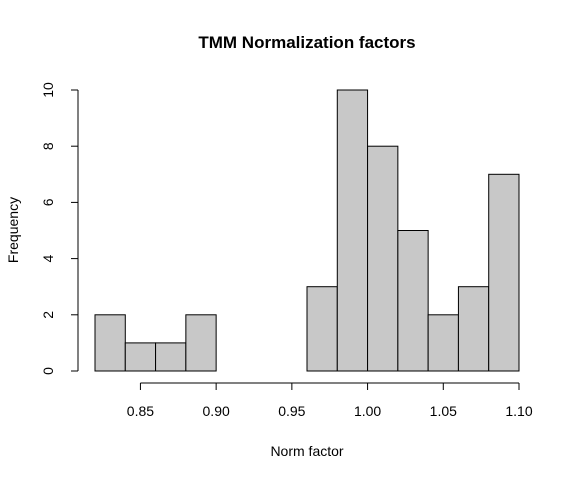  What do you see at coordinates (306, 42) in the screenshot?
I see `chart-title: TMM Normalization factors` at bounding box center [306, 42].